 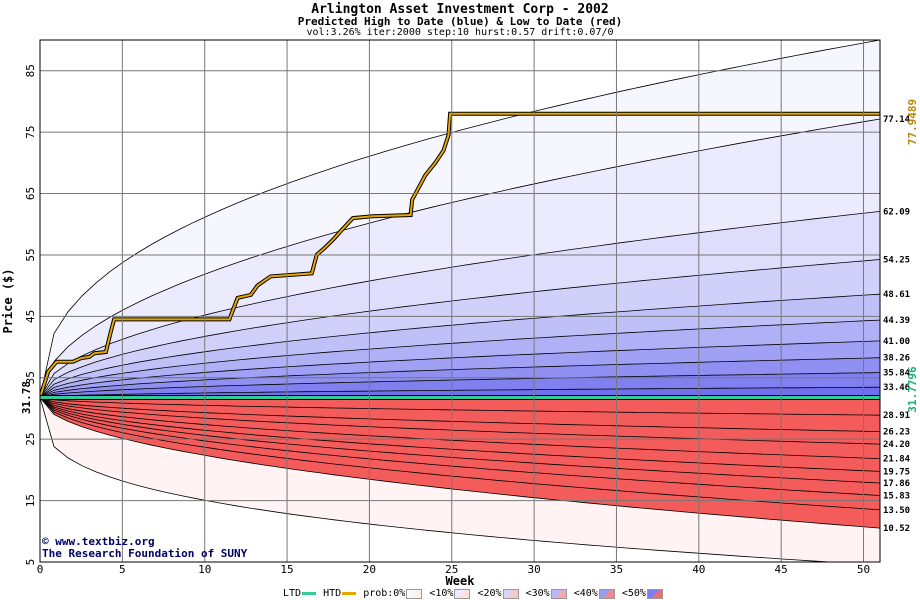 I want to click on x-tick-label-40: 40, so click(x=698, y=569).